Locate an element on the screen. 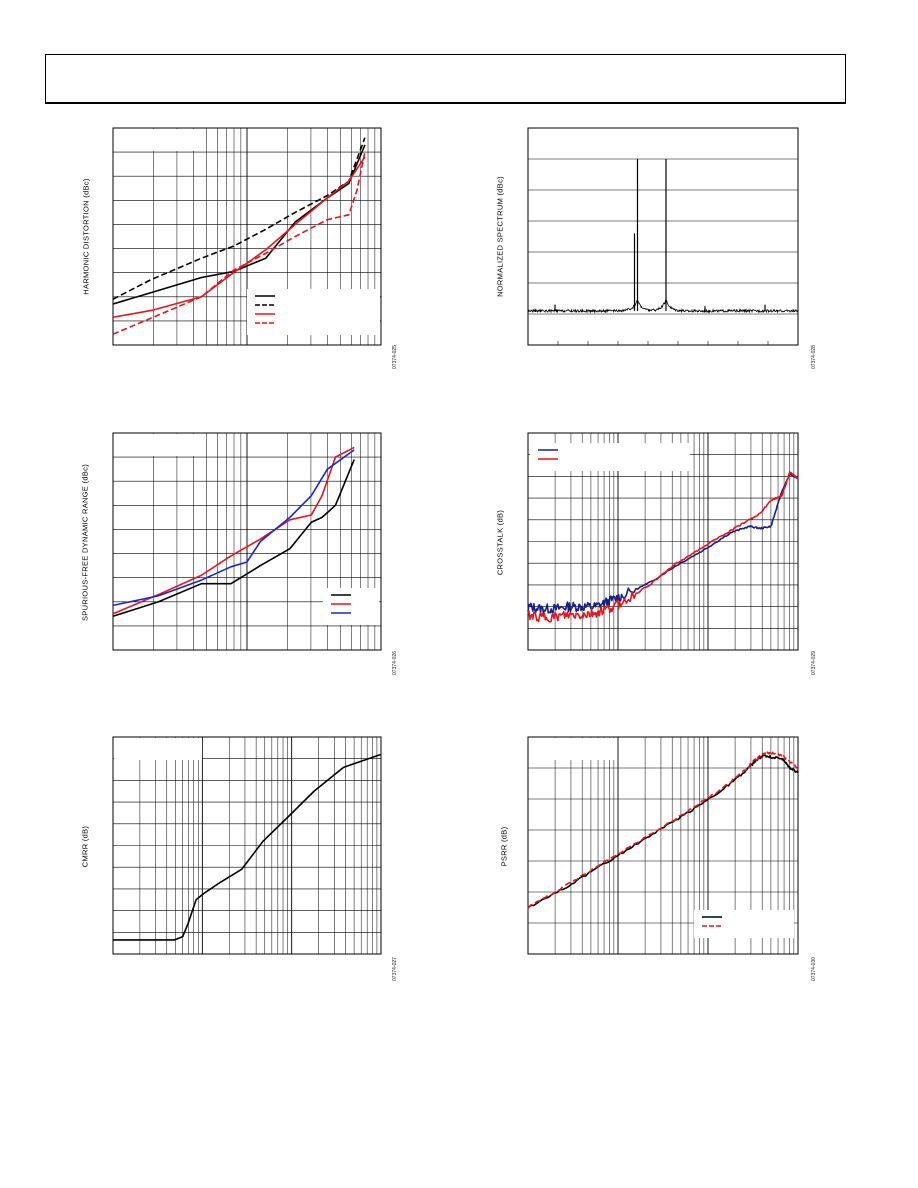  chart3-note-box is located at coordinates (158, 445).